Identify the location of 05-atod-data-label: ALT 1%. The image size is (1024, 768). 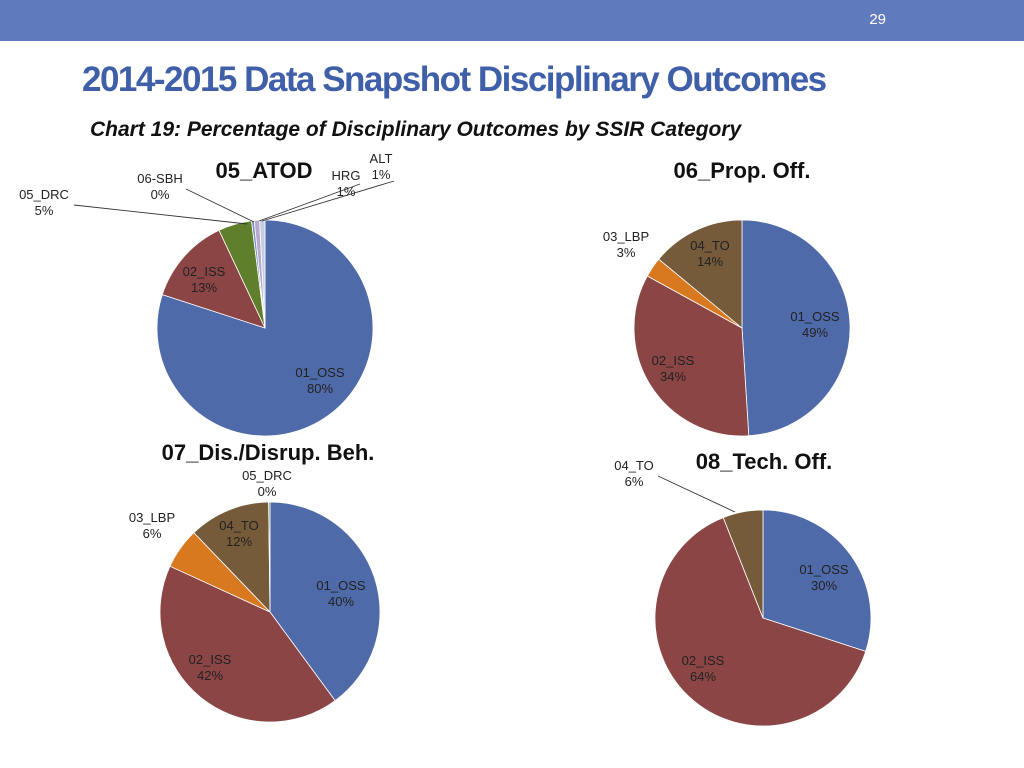
(381, 166).